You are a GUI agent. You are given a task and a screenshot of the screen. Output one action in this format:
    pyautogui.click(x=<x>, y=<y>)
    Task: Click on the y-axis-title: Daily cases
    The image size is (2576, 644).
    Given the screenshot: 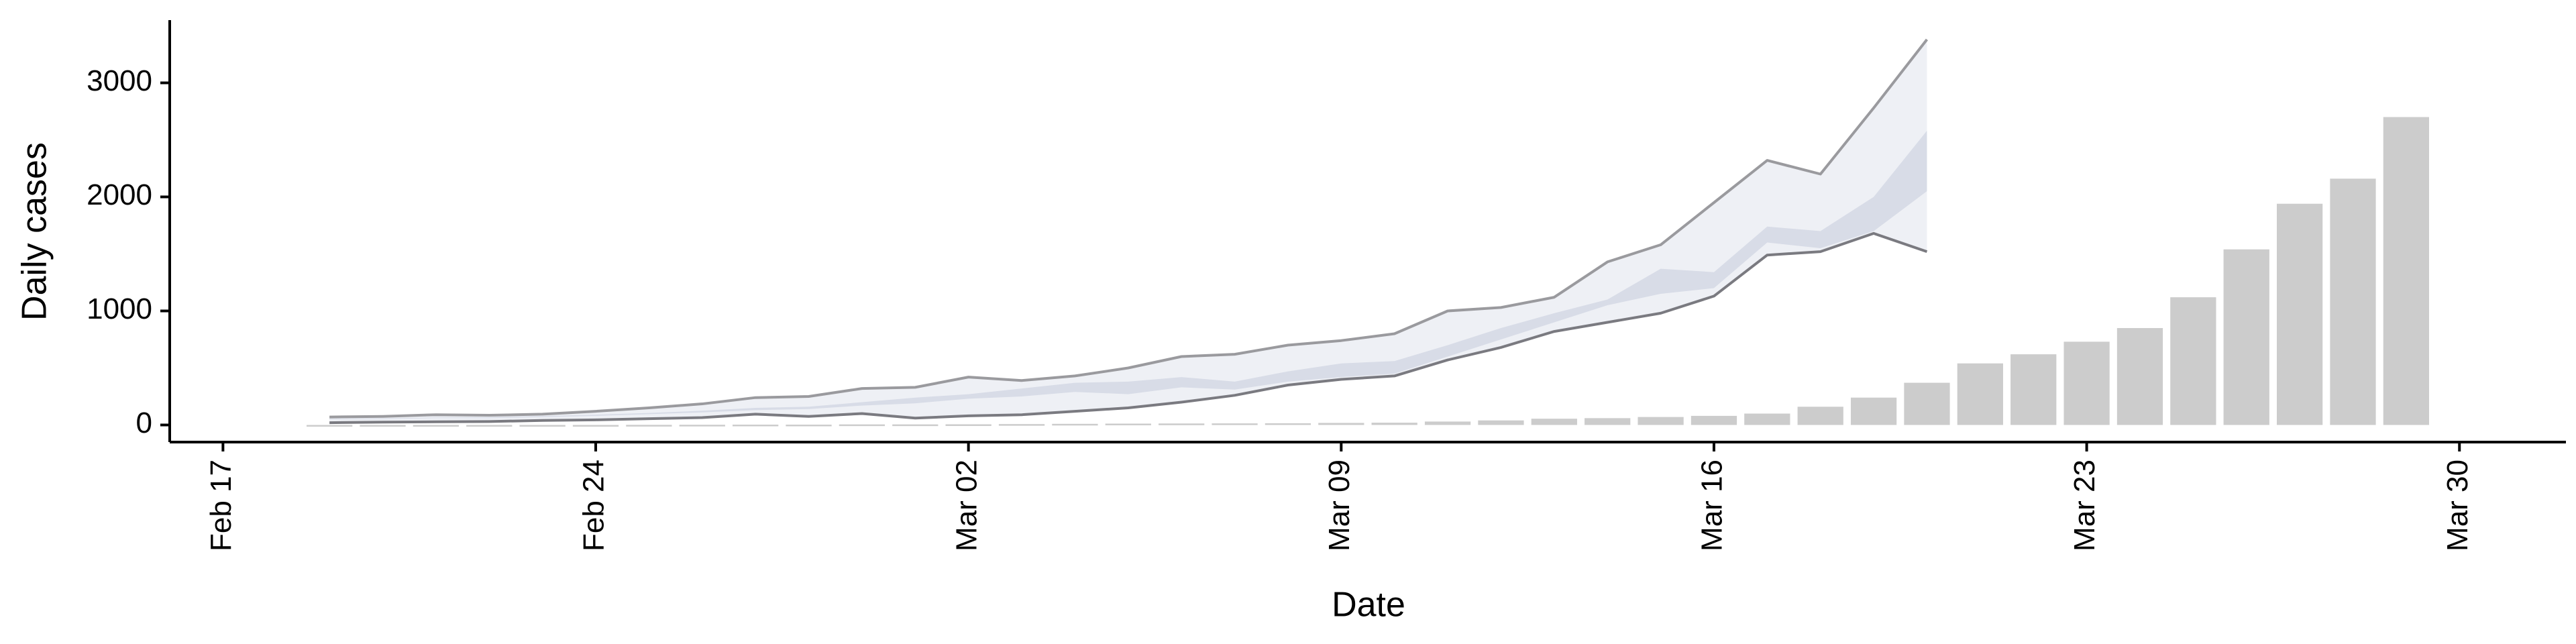 What is the action you would take?
    pyautogui.click(x=34, y=231)
    